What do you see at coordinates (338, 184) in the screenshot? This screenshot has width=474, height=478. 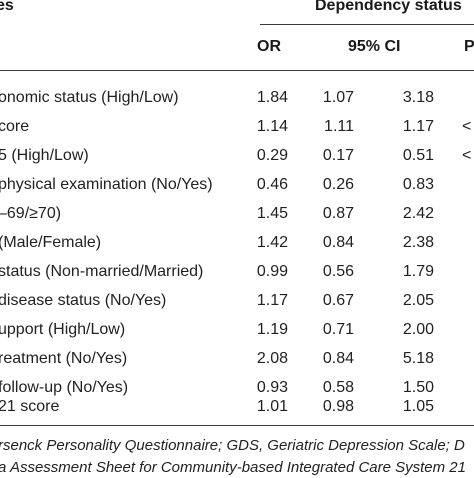 I see `ci-low-cell: 0.26` at bounding box center [338, 184].